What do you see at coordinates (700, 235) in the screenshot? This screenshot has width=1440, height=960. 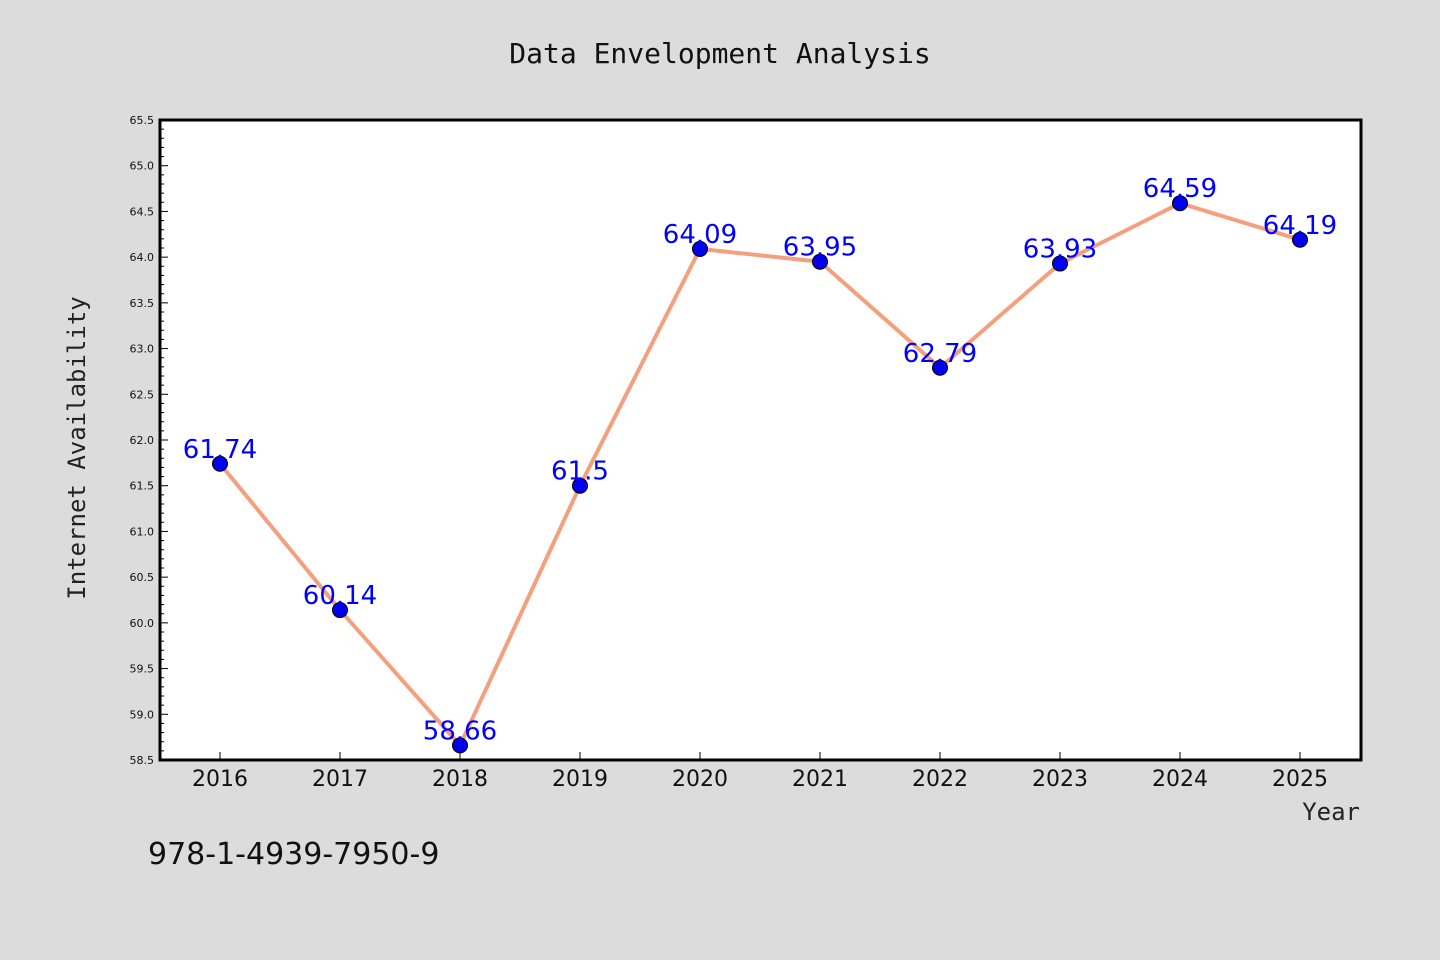 I see `data-label: 64.09` at bounding box center [700, 235].